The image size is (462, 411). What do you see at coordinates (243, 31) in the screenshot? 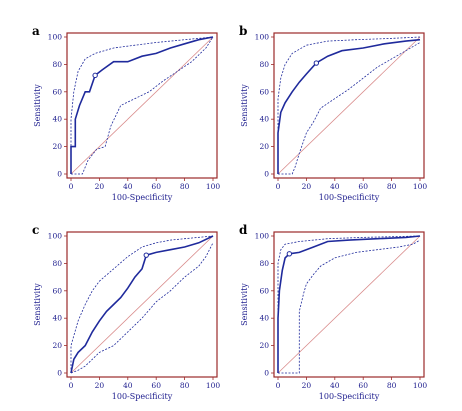
I see `panel-label: b` at bounding box center [243, 31].